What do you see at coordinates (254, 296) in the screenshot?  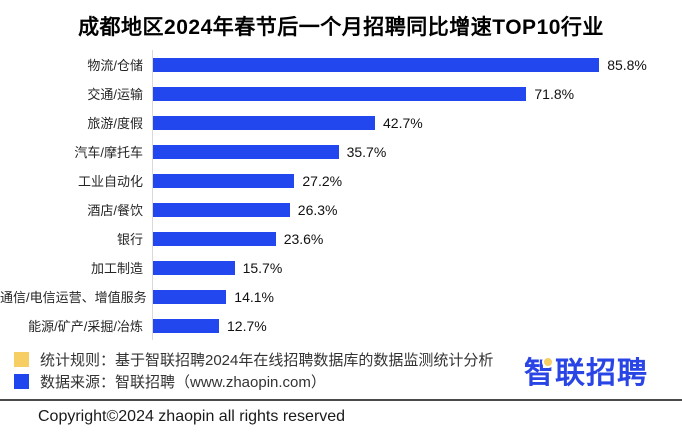 I see `value-label: 14.1%` at bounding box center [254, 296].